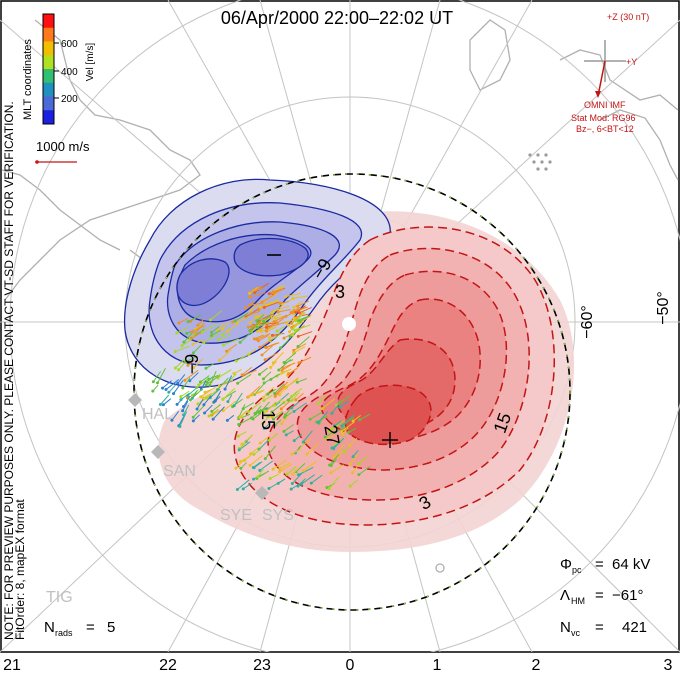 The height and width of the screenshot is (674, 680). What do you see at coordinates (599, 627) in the screenshot?
I see `n-vc-equals: =` at bounding box center [599, 627].